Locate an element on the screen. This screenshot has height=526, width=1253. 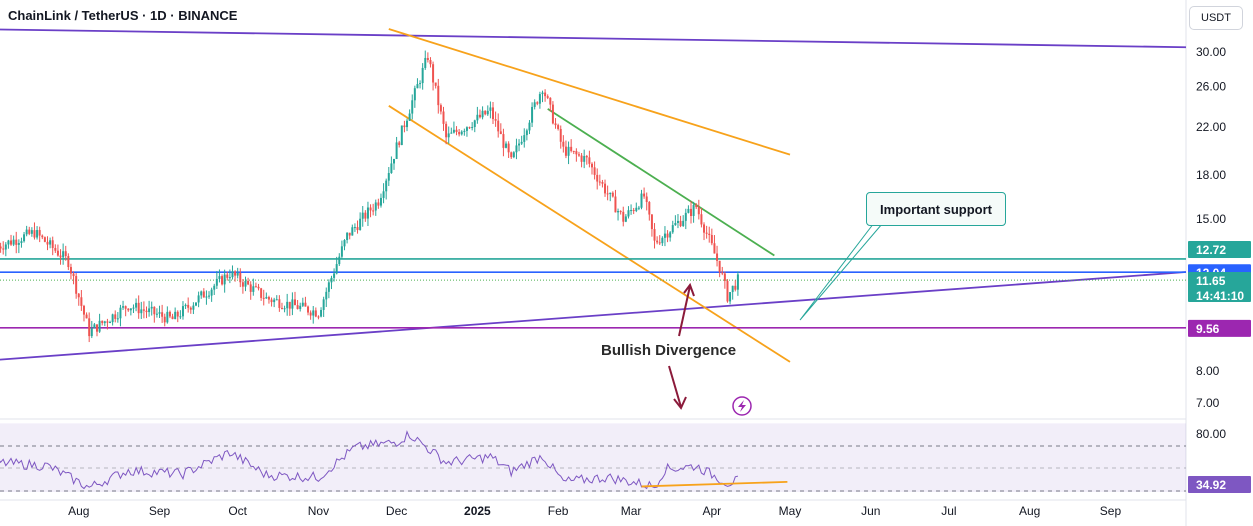
rsi-divergence-line is located at coordinates (714, 484).